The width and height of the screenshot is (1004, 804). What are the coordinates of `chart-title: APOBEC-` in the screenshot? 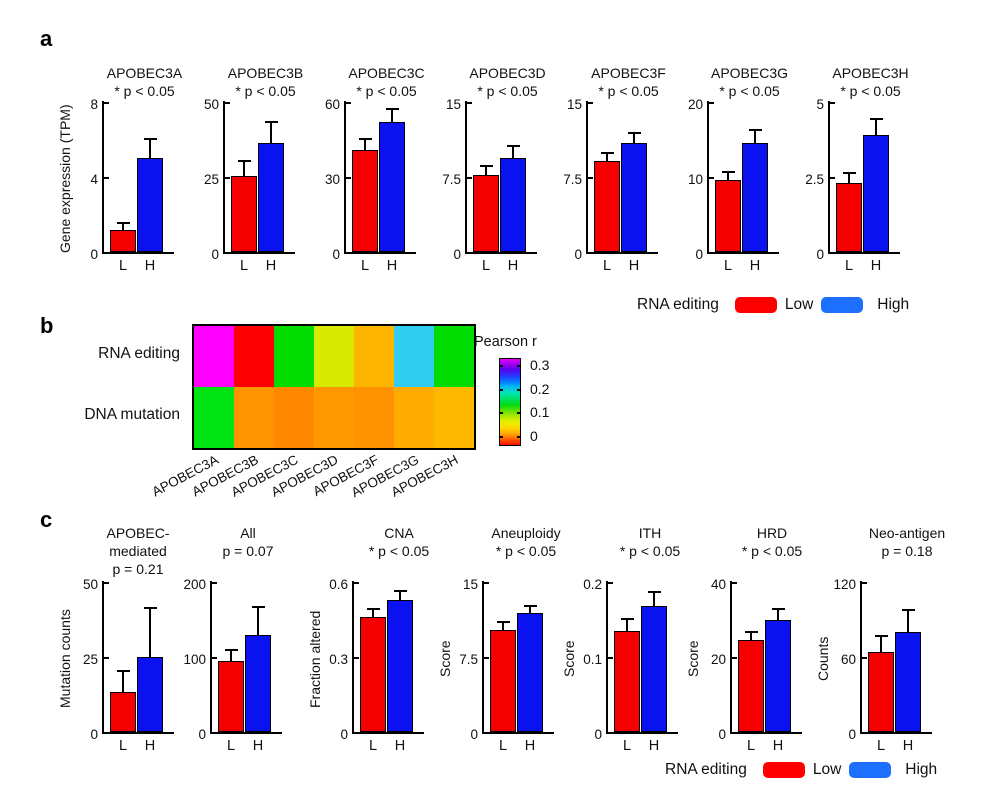 It's located at (138, 533).